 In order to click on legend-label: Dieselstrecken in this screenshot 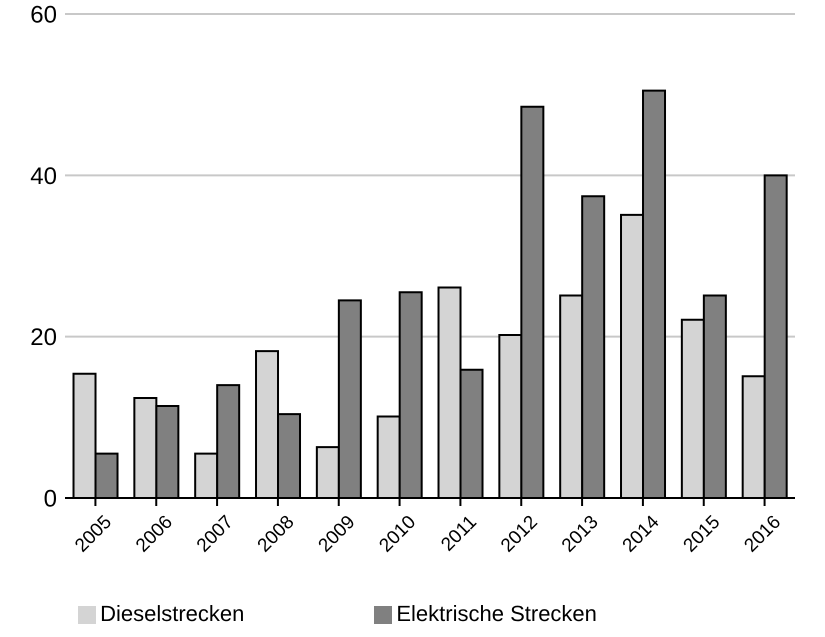, I will do `click(172, 613)`.